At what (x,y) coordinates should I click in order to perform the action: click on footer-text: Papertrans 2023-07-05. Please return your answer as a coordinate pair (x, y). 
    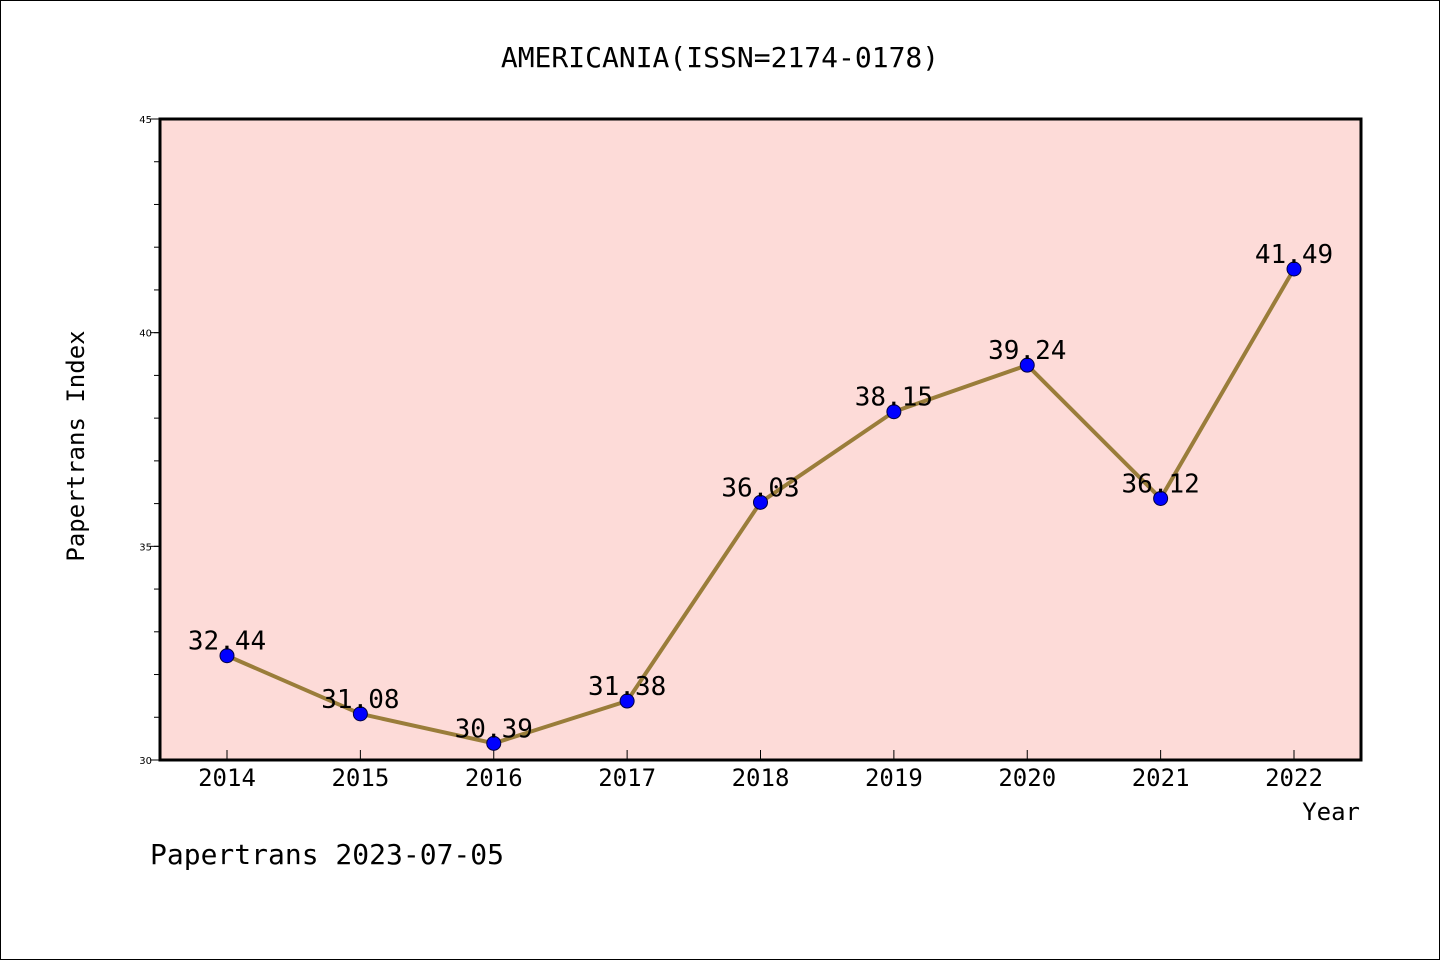
    Looking at the image, I should click on (327, 854).